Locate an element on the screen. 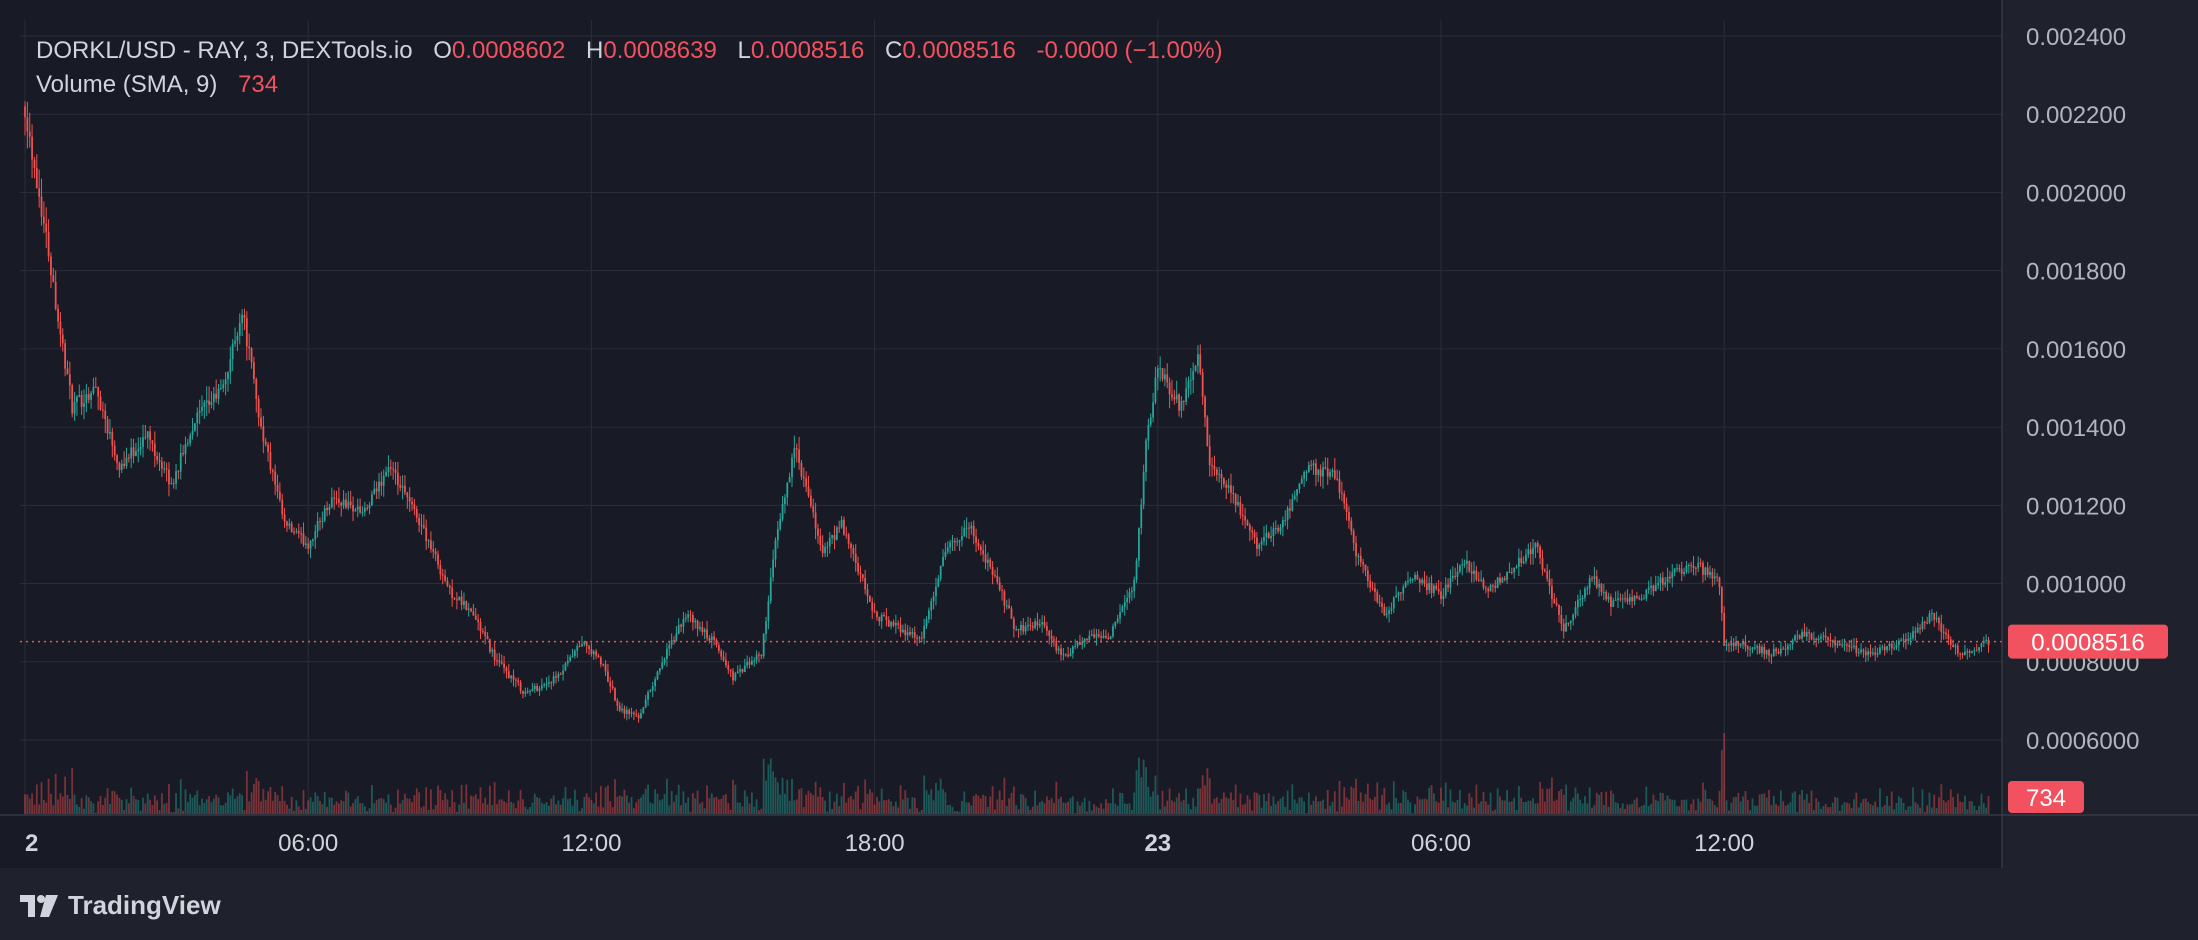 The height and width of the screenshot is (940, 2198). volume-label: Volume (SMA, 9) is located at coordinates (127, 84).